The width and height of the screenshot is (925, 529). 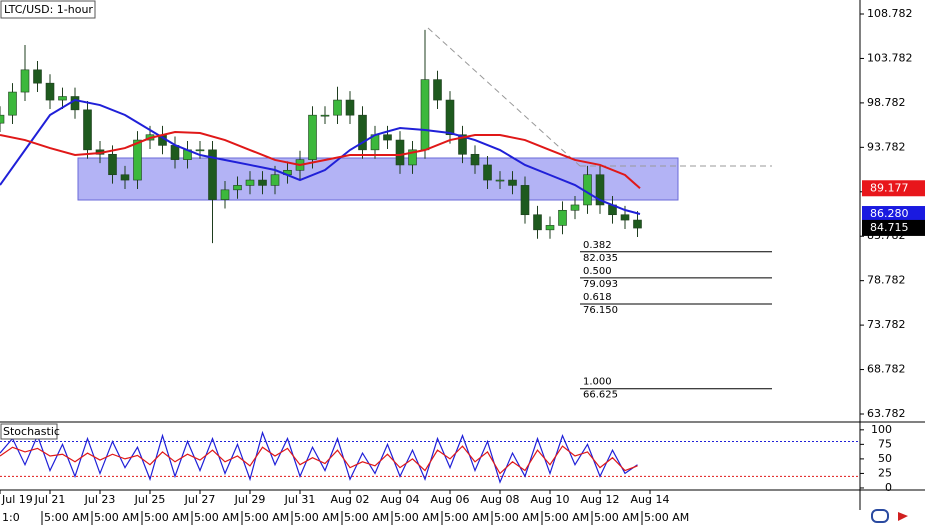 What do you see at coordinates (886, 102) in the screenshot?
I see `y-tick-label: 98.782` at bounding box center [886, 102].